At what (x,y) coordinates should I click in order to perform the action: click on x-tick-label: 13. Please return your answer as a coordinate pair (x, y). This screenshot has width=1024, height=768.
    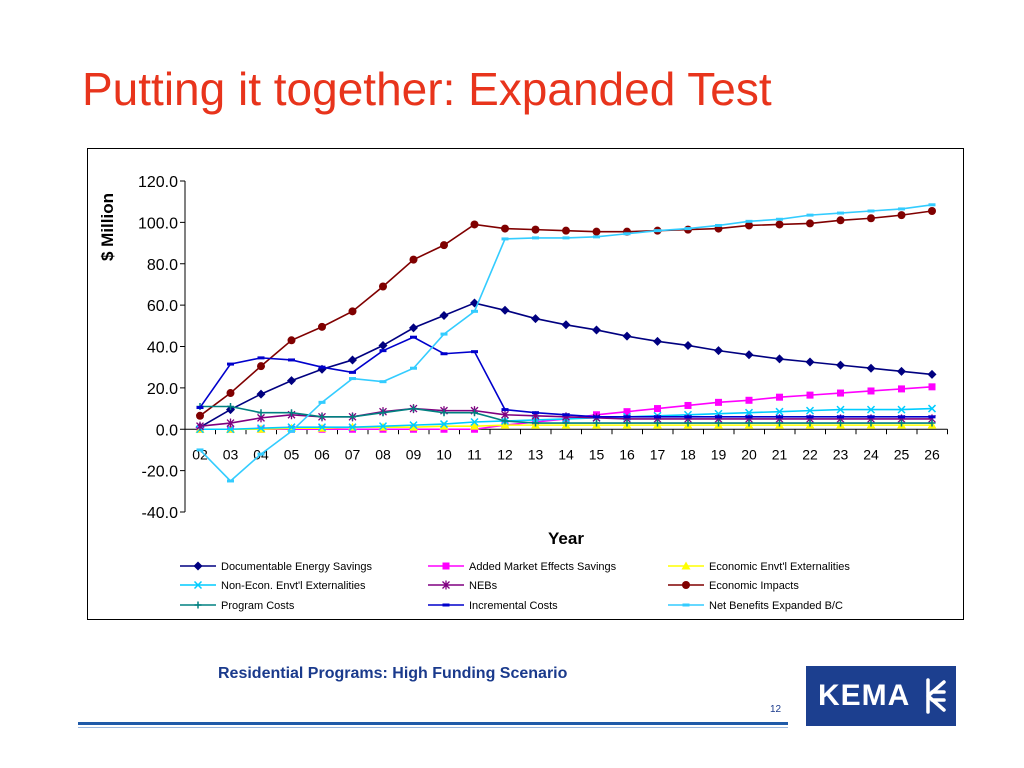
    Looking at the image, I should click on (536, 454).